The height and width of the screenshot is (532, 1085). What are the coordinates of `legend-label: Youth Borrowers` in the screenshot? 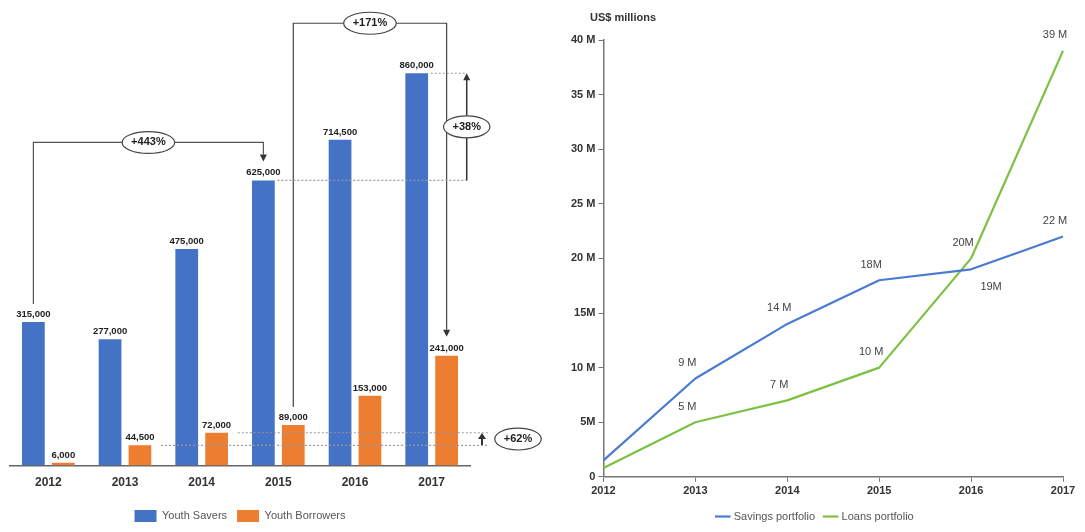 It's located at (305, 515).